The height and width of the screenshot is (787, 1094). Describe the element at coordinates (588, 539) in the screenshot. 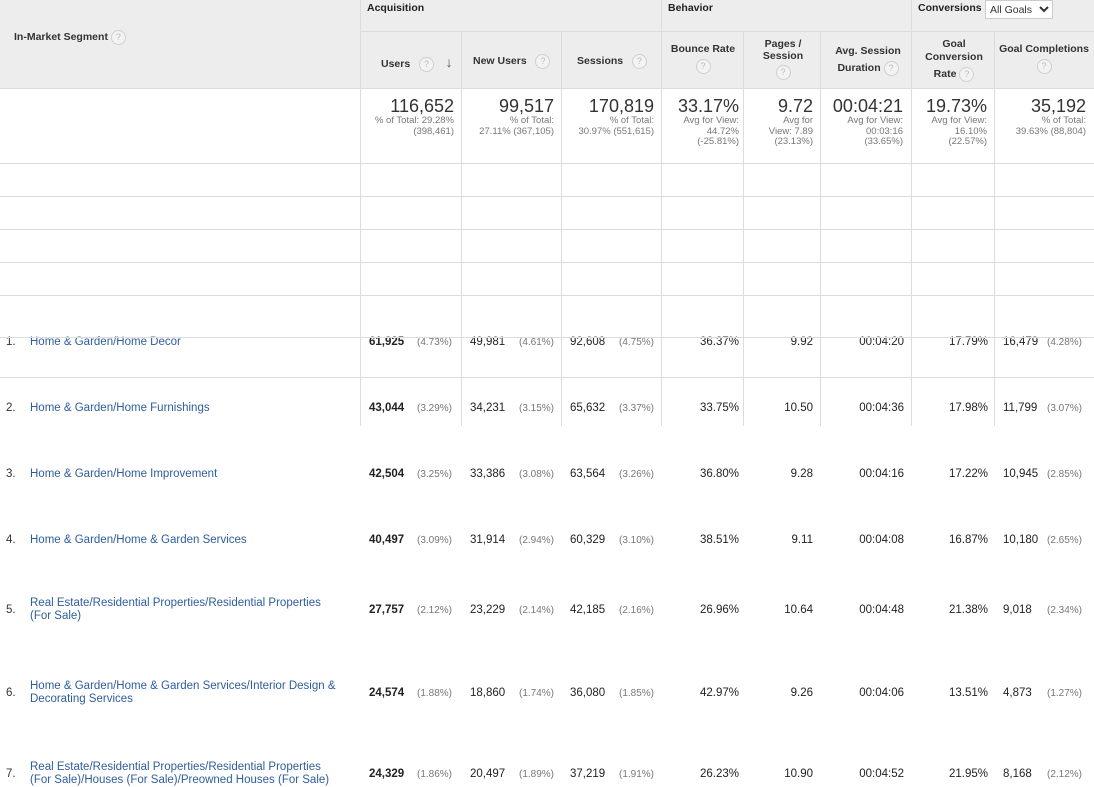

I see `sessions-value: 60,329` at that location.